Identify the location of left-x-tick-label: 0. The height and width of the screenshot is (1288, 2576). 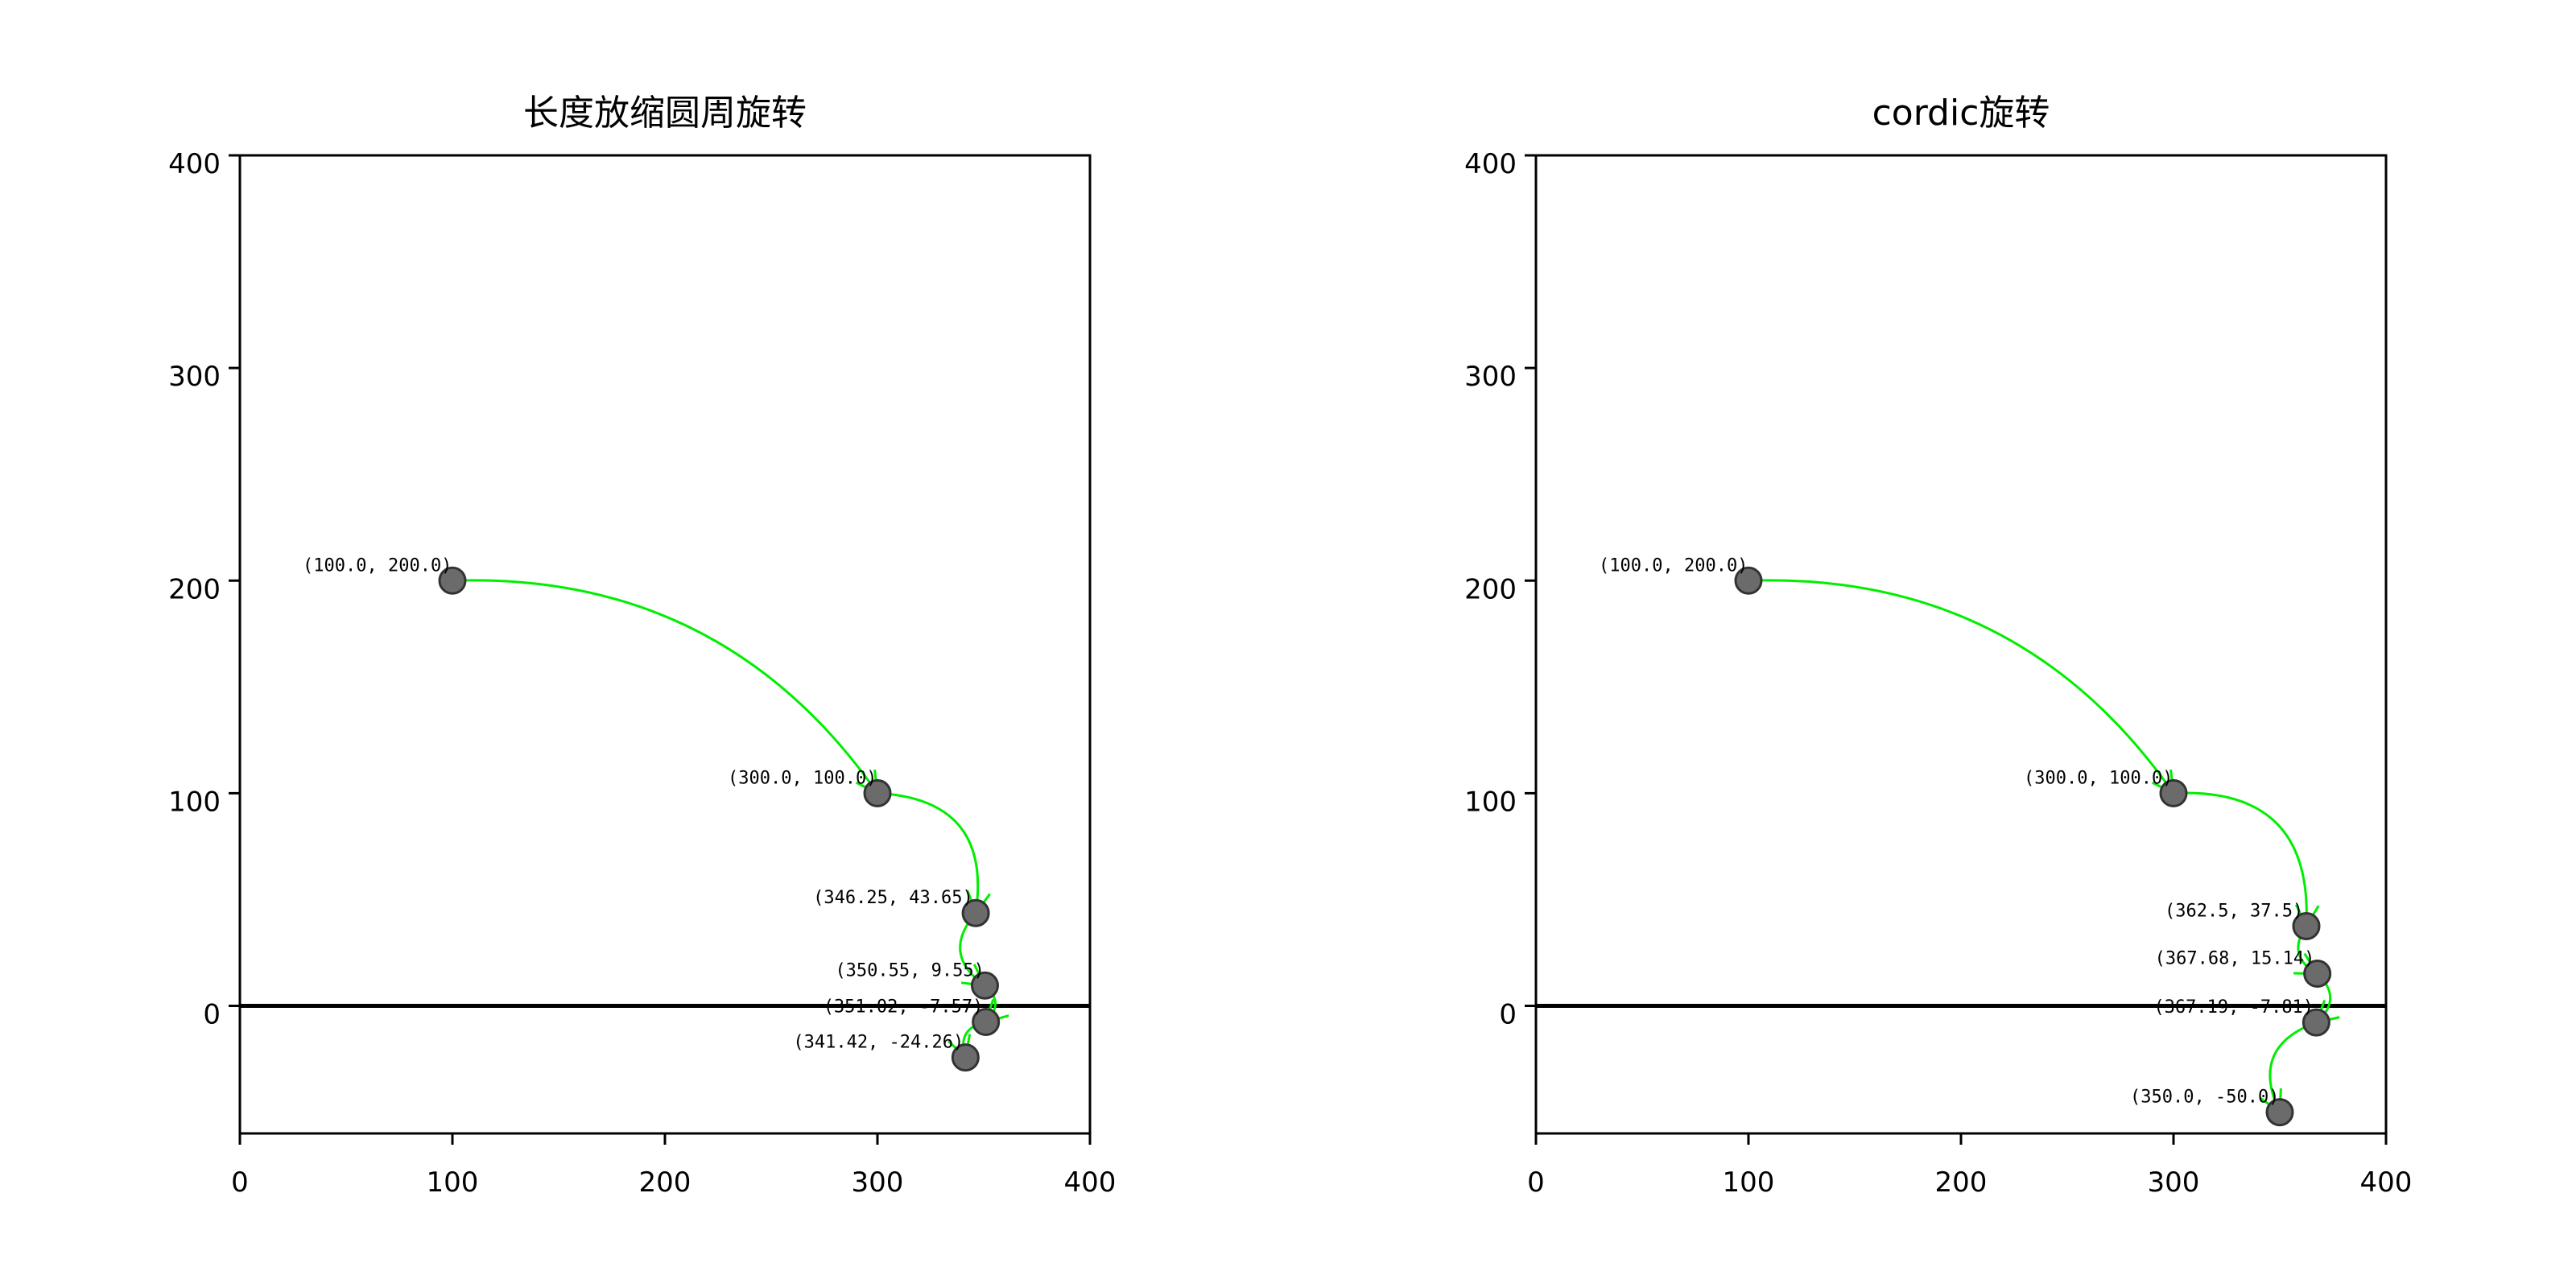
(240, 1182).